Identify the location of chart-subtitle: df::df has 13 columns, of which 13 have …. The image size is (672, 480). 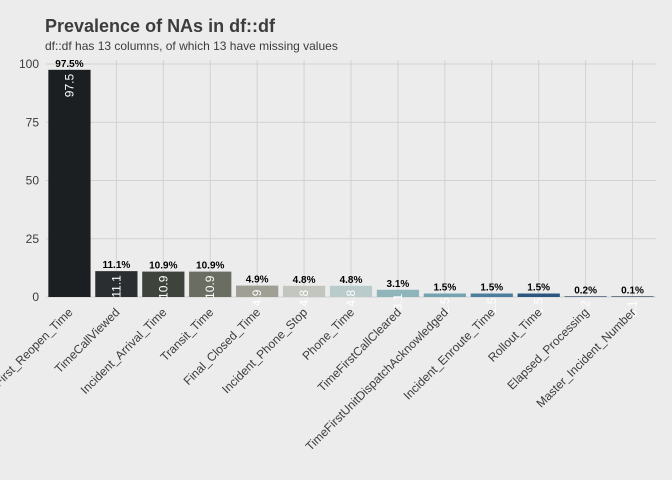
(191, 46).